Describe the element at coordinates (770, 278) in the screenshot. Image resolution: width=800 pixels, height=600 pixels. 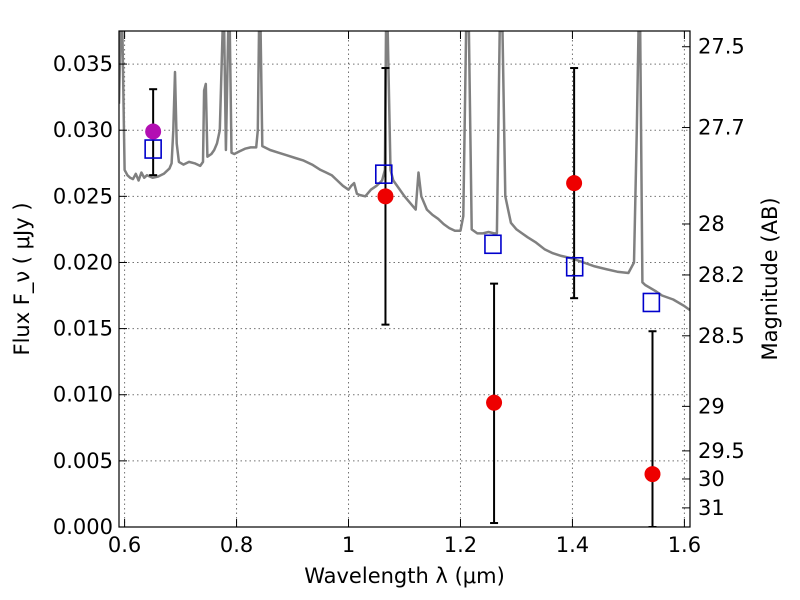
I see `y2-axis-label: Magnitude (AB)` at that location.